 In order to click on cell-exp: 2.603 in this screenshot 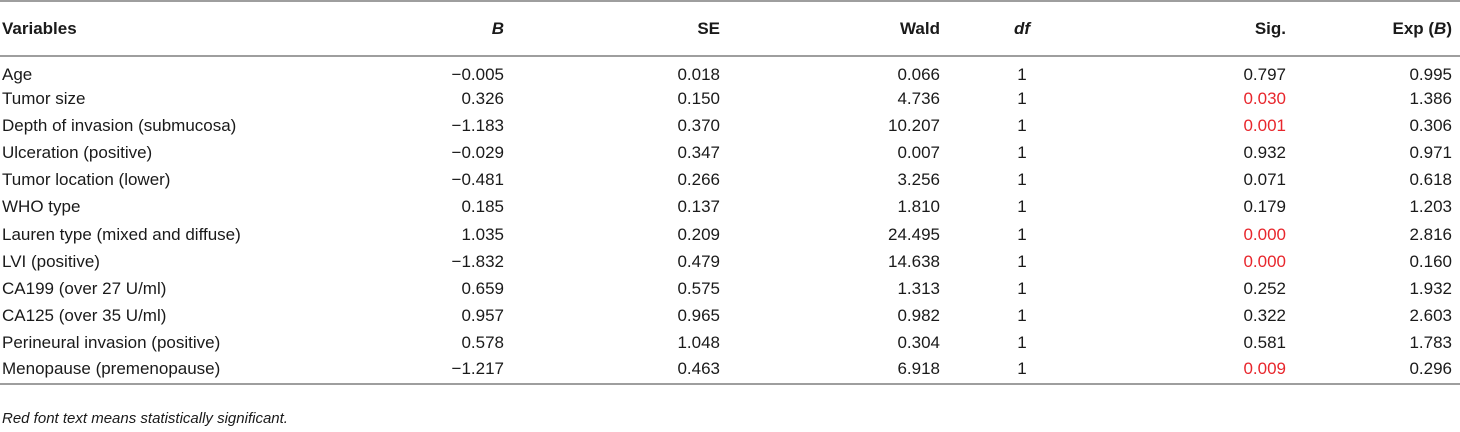, I will do `click(1430, 316)`.